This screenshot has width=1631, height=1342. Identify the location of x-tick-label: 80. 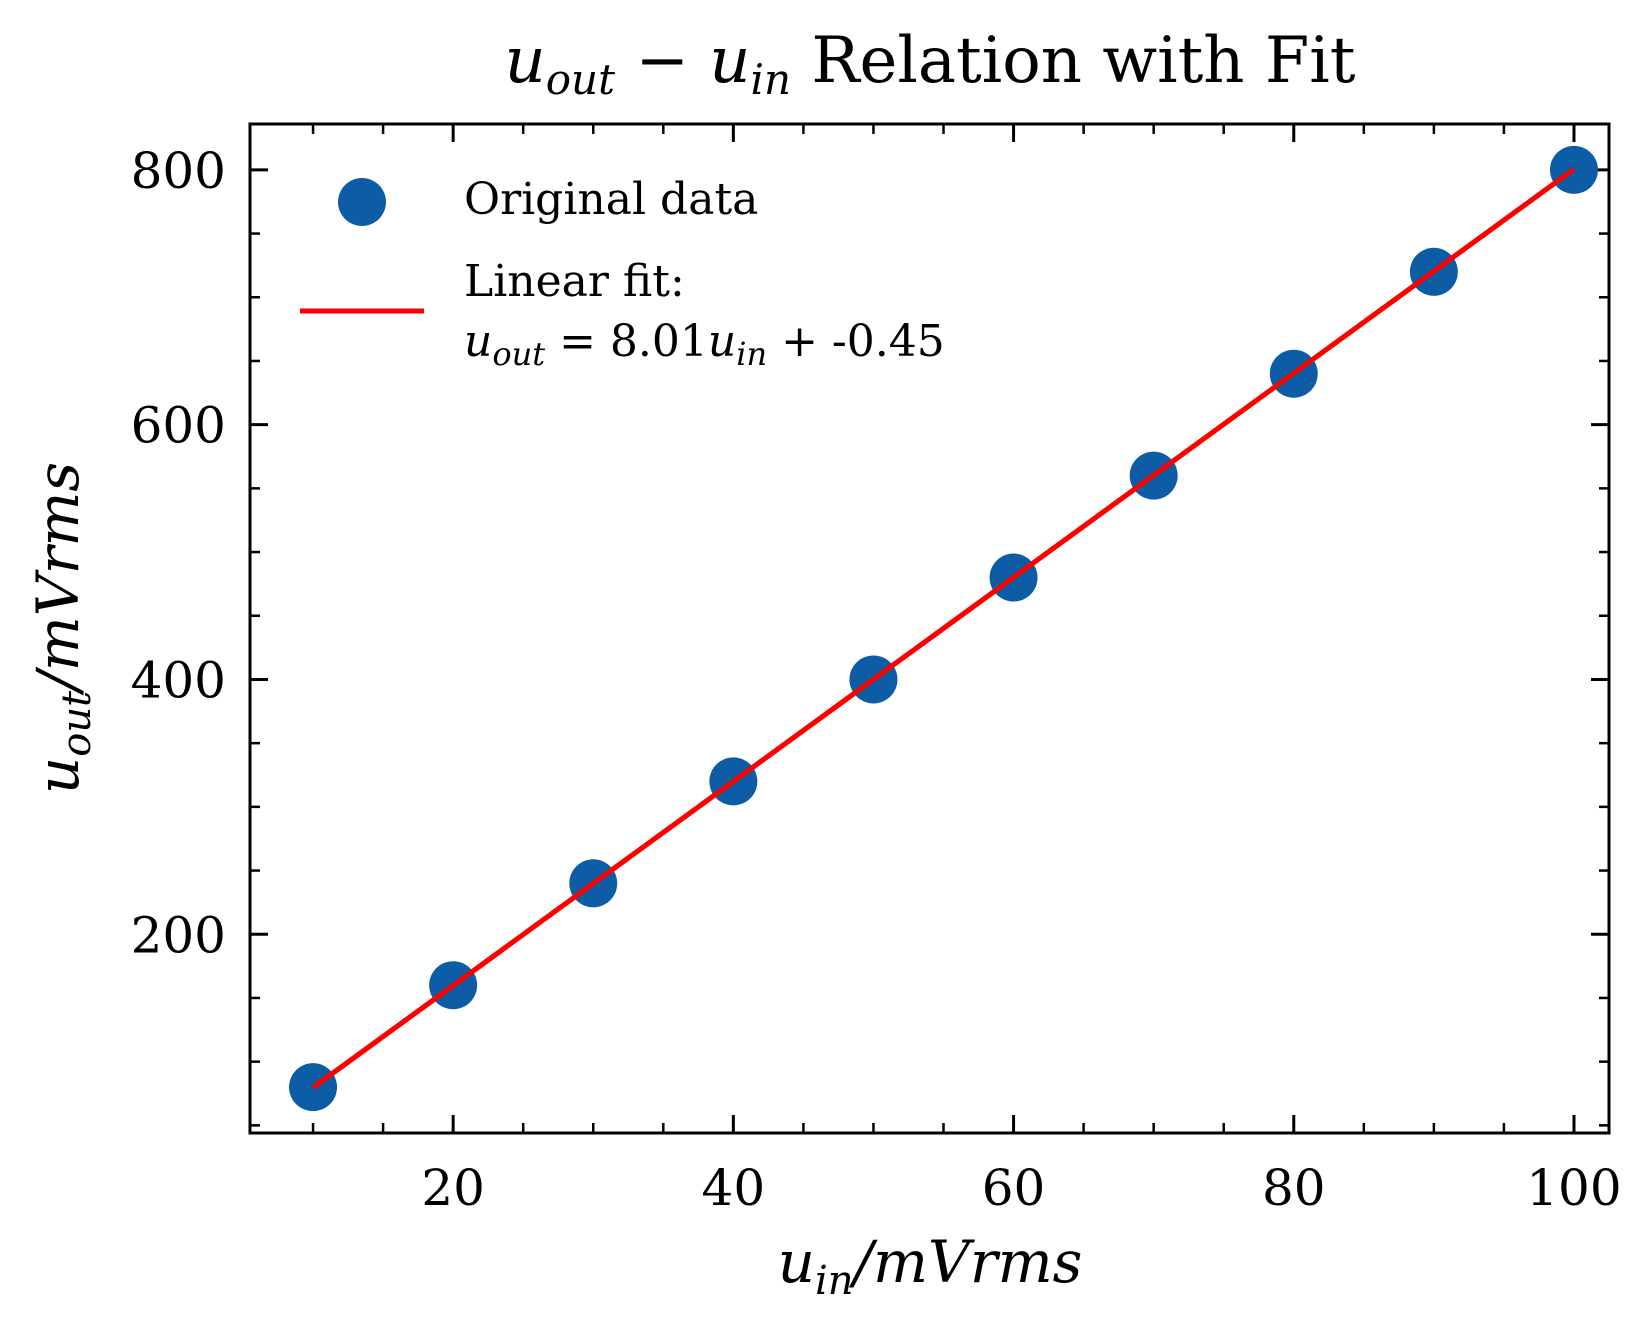
(1294, 1188).